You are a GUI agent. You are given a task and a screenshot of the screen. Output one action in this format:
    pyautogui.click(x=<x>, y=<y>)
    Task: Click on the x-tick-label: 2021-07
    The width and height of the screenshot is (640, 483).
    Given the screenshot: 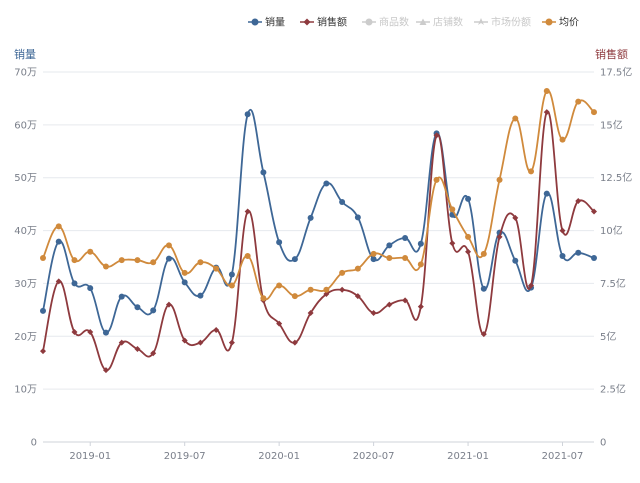 What is the action you would take?
    pyautogui.click(x=563, y=456)
    